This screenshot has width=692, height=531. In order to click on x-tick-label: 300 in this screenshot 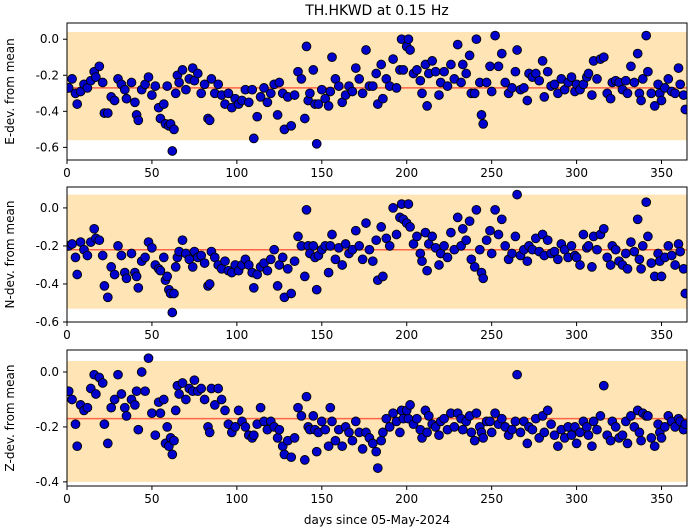, I will do `click(576, 173)`.